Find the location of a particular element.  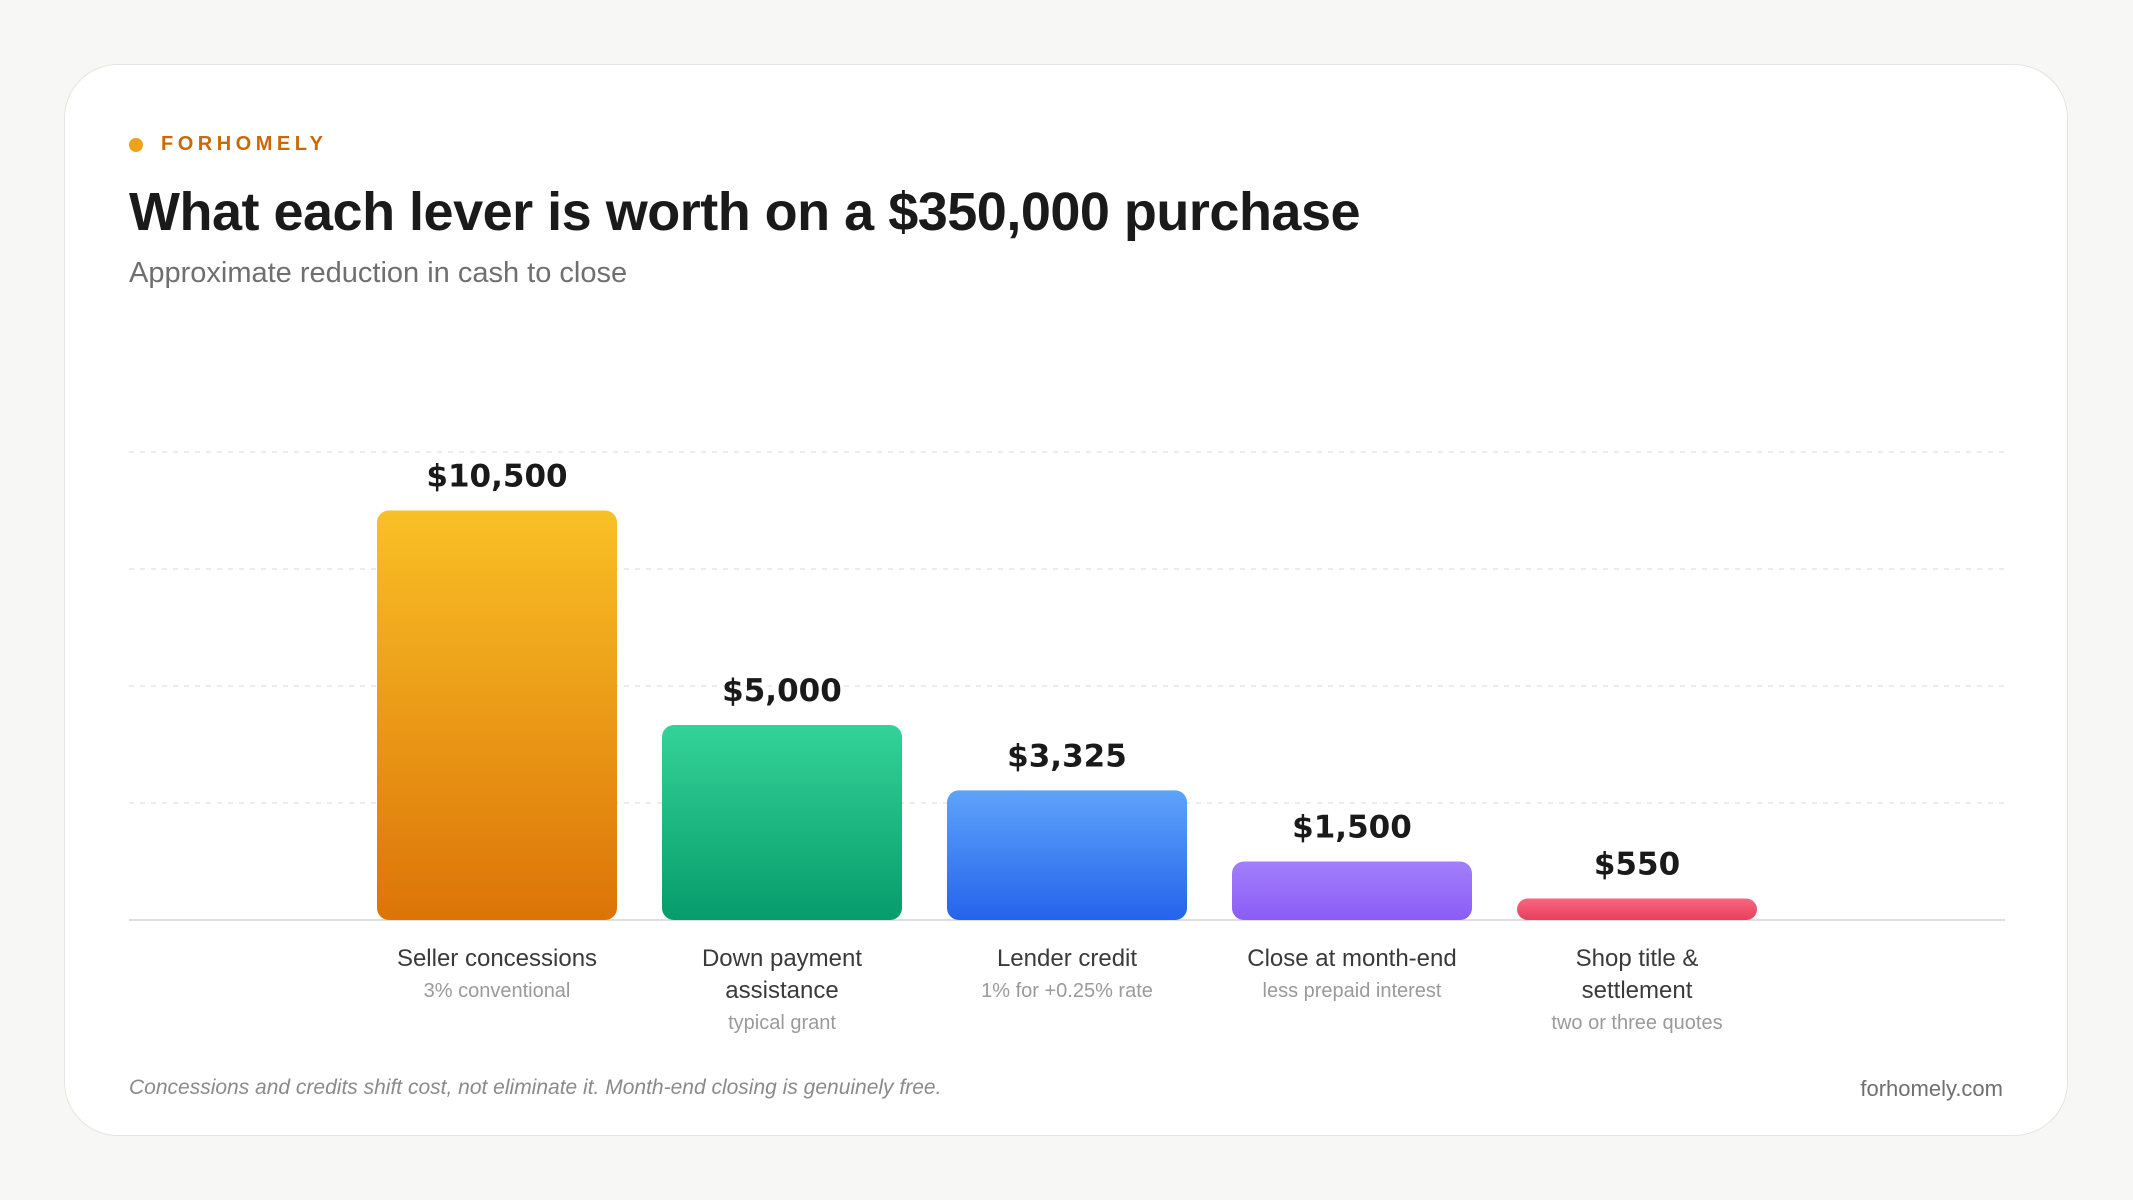

brand-name: FORHOMELY is located at coordinates (244, 144).